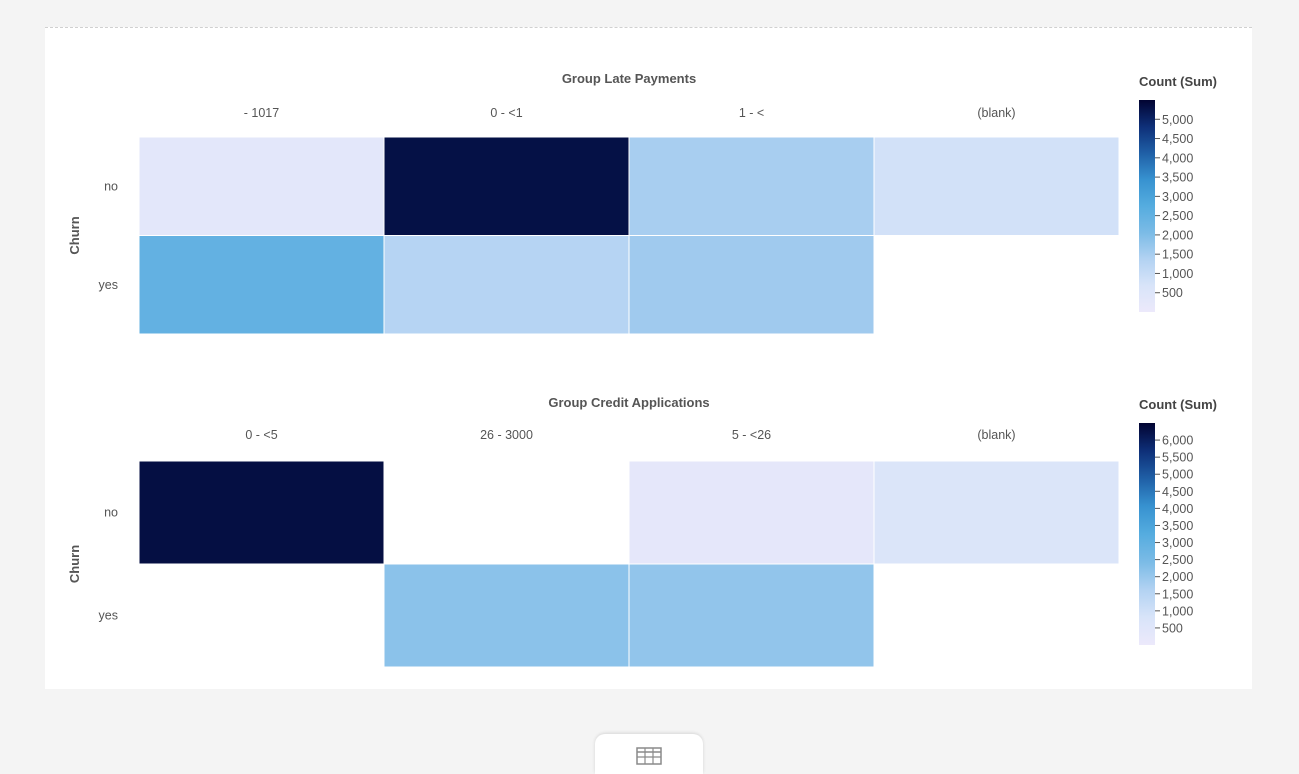 The image size is (1299, 774). I want to click on table-view-tab, so click(649, 754).